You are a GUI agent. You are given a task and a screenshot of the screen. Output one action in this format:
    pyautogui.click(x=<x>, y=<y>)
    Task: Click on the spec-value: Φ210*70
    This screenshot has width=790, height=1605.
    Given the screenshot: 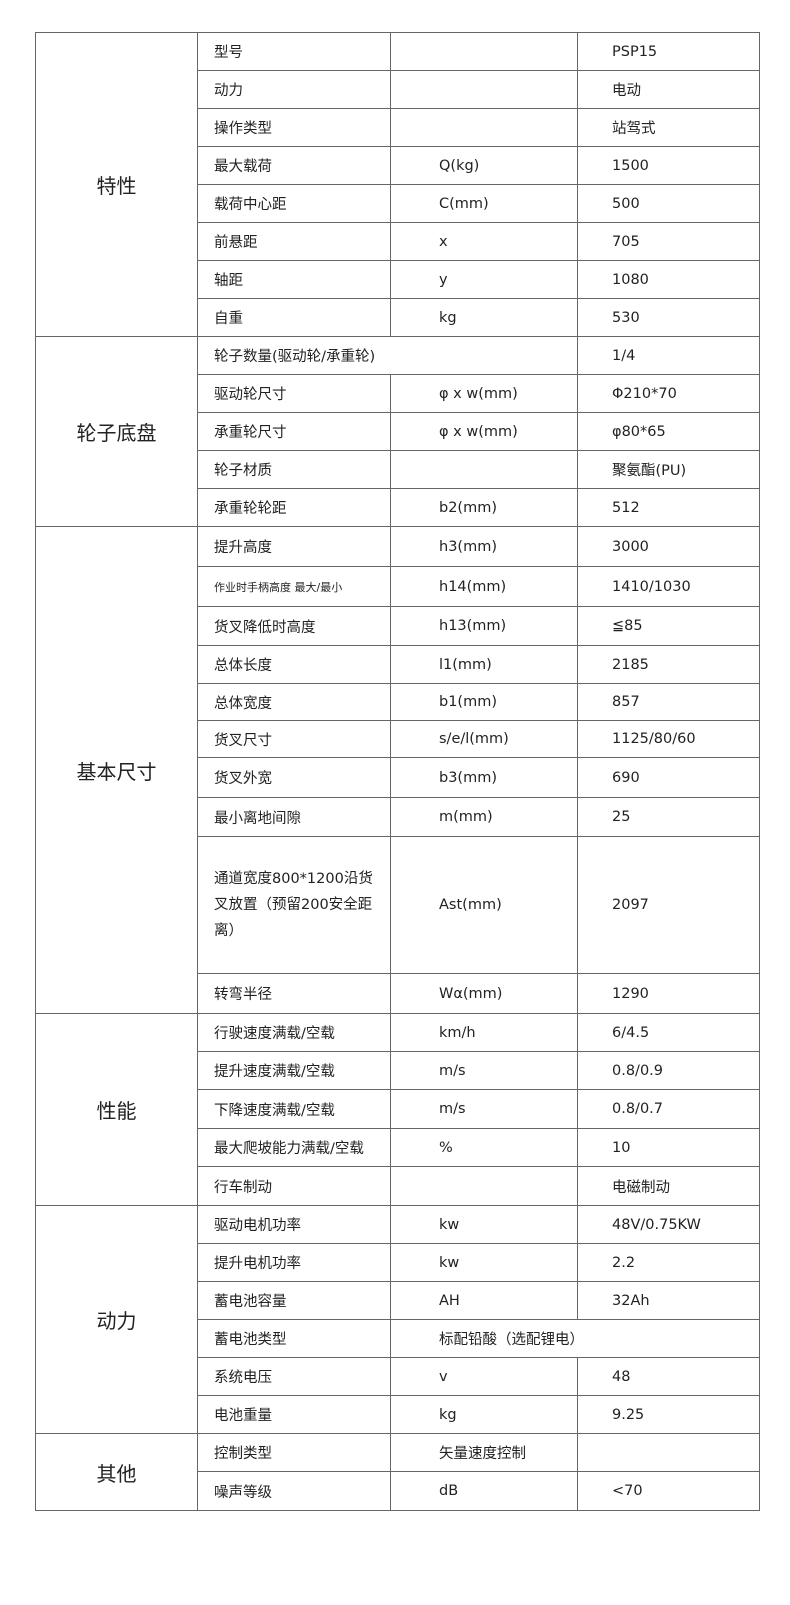 What is the action you would take?
    pyautogui.click(x=668, y=393)
    